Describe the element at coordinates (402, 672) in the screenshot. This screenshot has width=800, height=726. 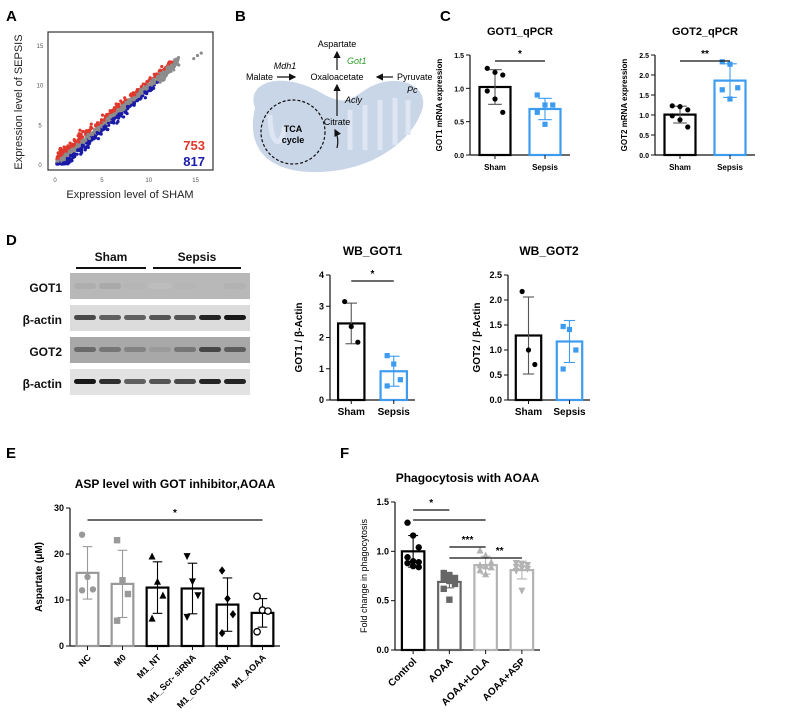
I see `x-tick-label: Control` at that location.